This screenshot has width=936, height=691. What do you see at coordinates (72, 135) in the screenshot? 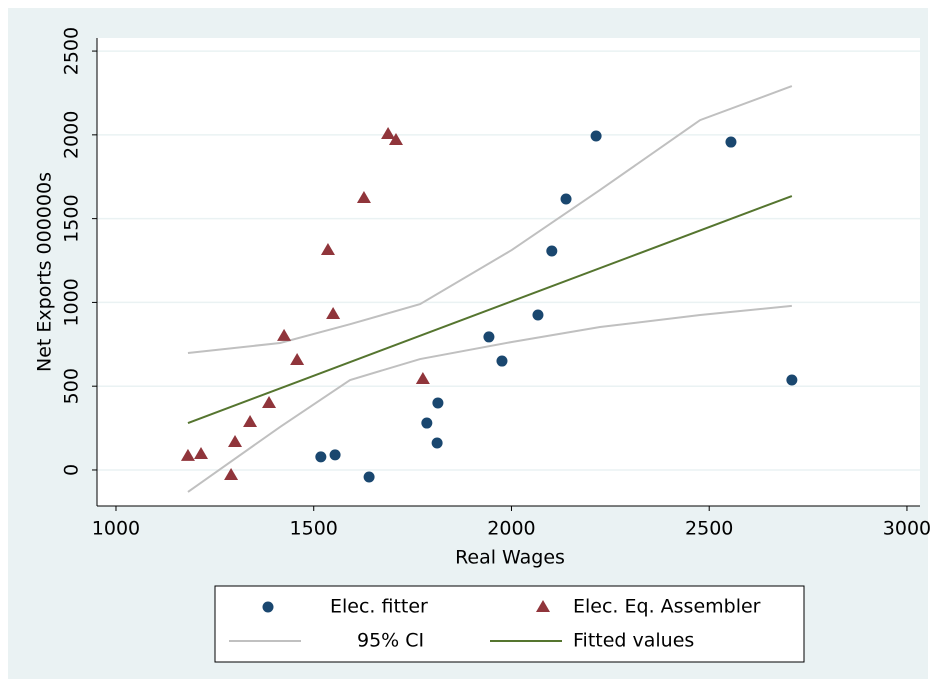
I see `y-tick-label: 2000` at bounding box center [72, 135].